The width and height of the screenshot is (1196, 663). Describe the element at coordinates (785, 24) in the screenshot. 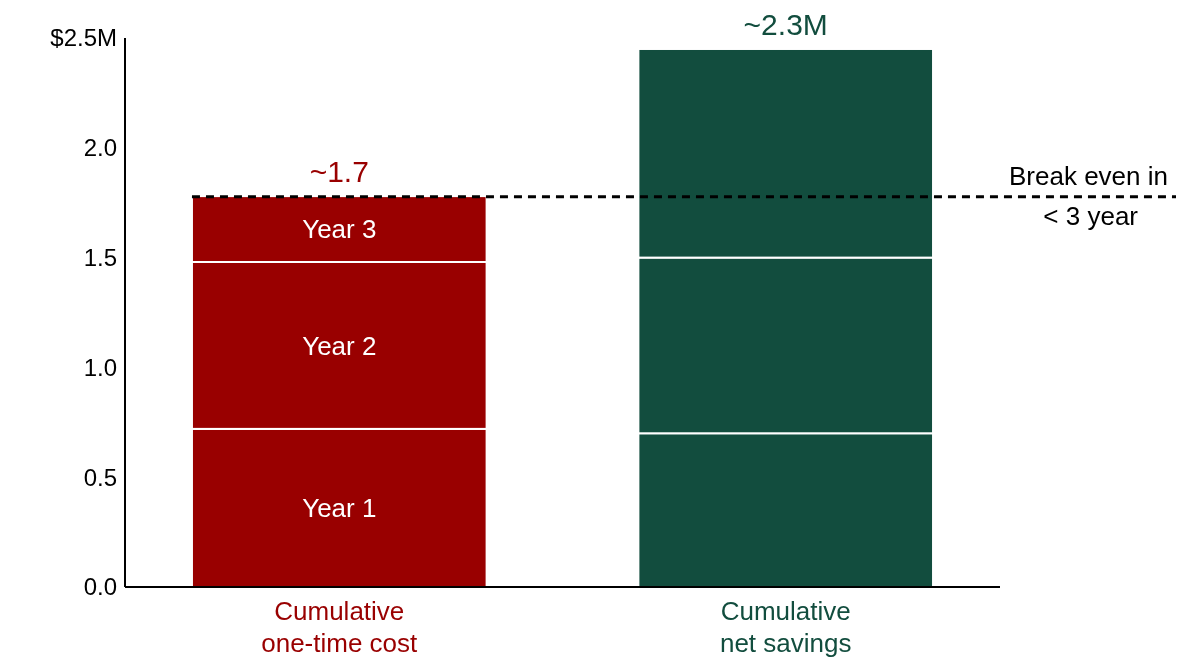

I see `total-label: ~2.3M` at that location.